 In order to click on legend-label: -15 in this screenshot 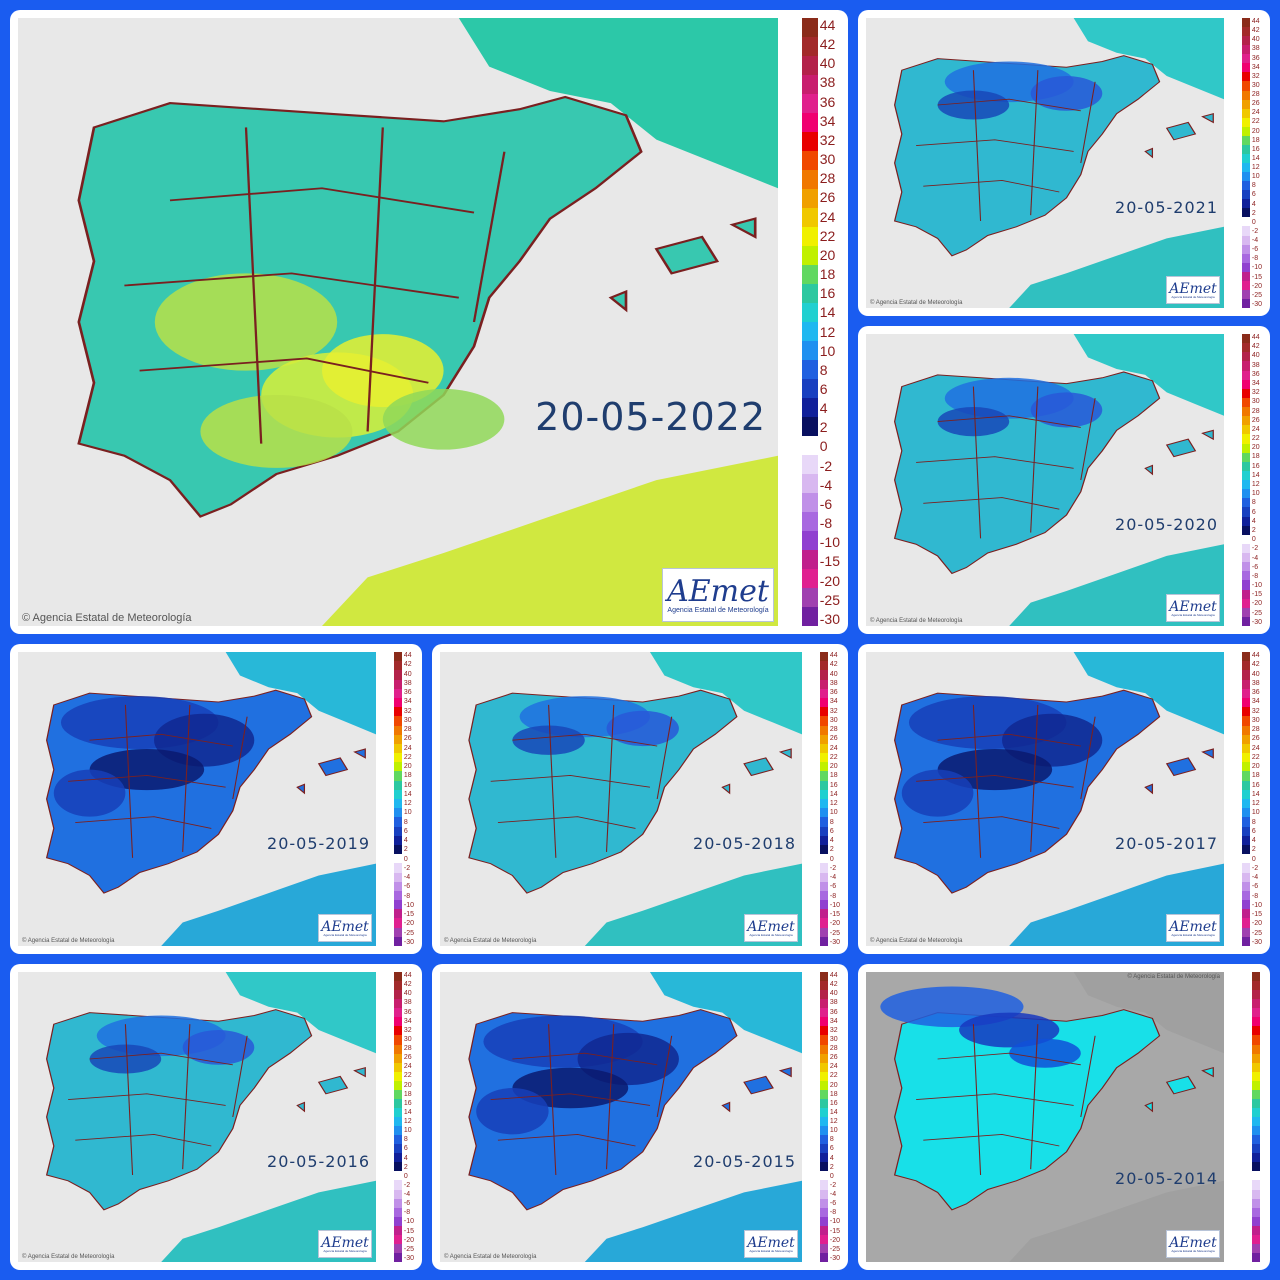, I will do `click(834, 914)`.